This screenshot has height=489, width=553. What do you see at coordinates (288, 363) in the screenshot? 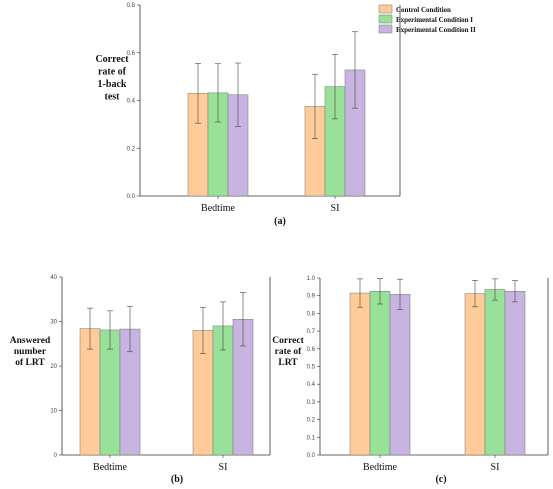
I see `y-axis-title-line: LRT` at bounding box center [288, 363].